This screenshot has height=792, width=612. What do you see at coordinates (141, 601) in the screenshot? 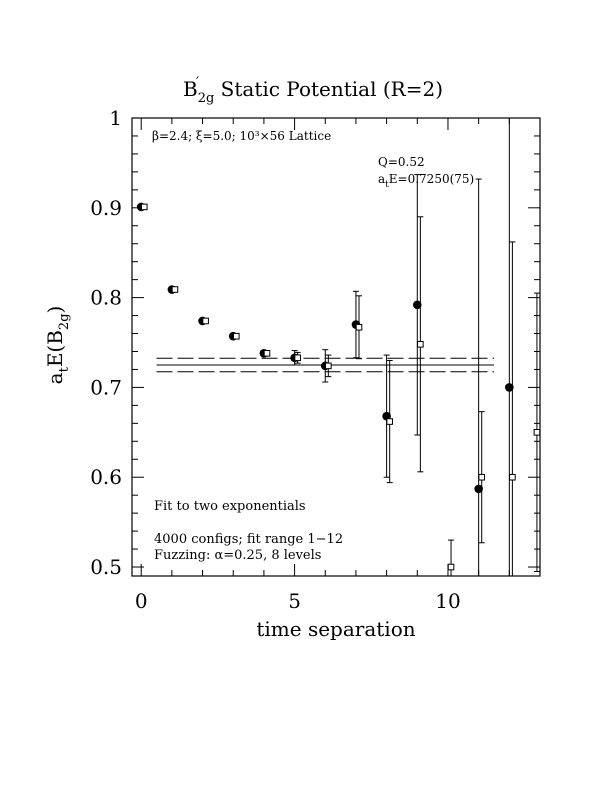
I see `x-tick-label: 0` at bounding box center [141, 601].